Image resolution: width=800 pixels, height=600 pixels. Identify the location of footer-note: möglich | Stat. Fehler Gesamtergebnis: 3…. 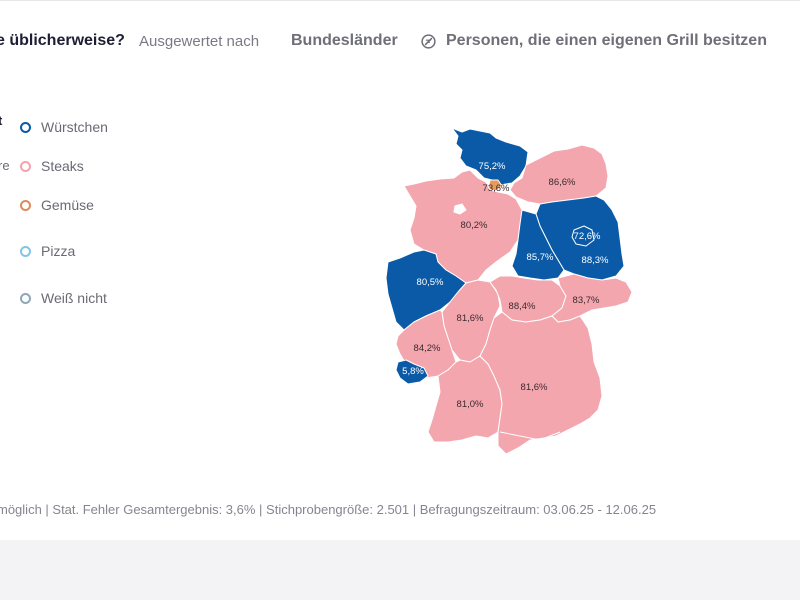
(328, 509).